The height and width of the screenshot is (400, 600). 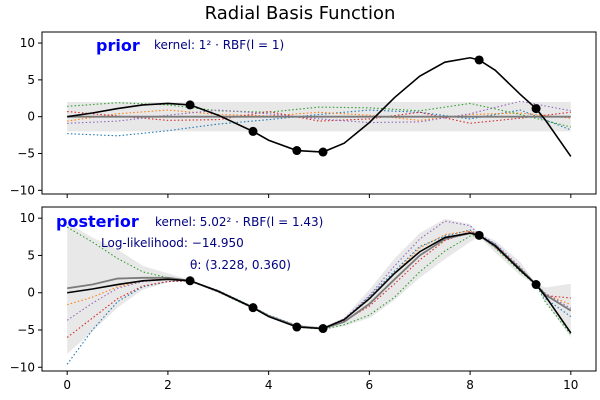 I want to click on x-tick-label: 8, so click(x=470, y=385).